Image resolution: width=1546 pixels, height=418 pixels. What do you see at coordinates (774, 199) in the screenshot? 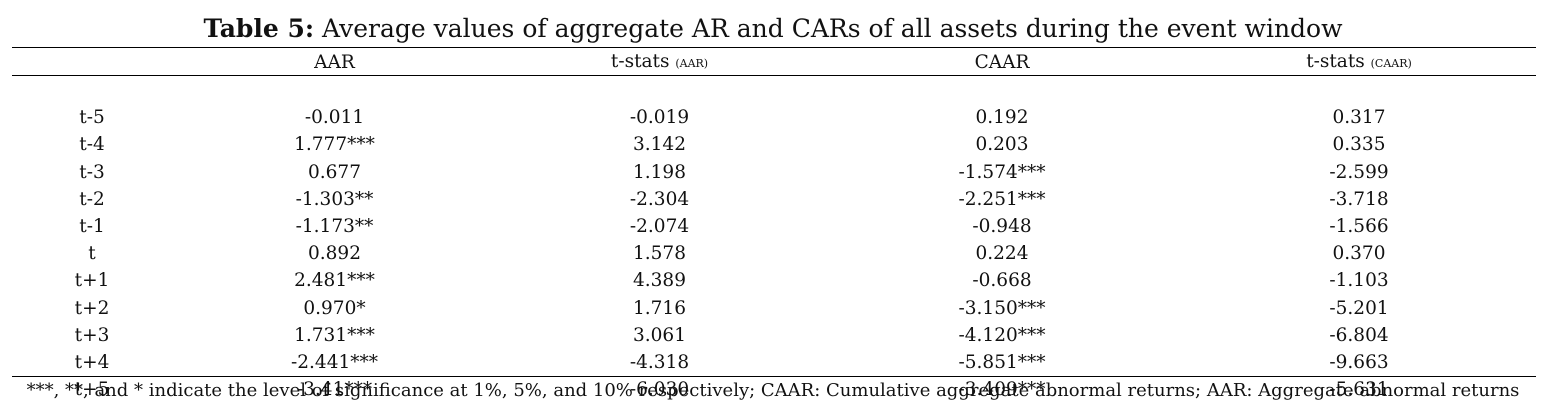
I see `table-row: t-2 -1.303** -2.304 -2.251*** -3.718` at bounding box center [774, 199].